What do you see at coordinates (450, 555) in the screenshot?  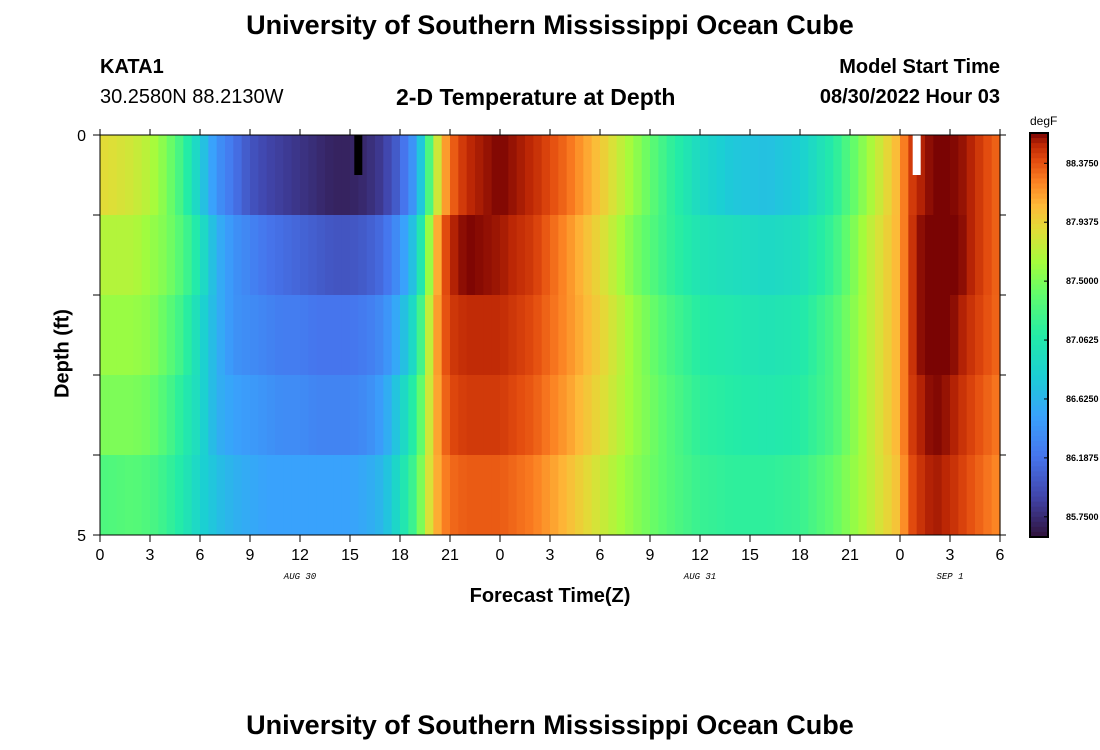 I see `x-tick-label: 21` at bounding box center [450, 555].